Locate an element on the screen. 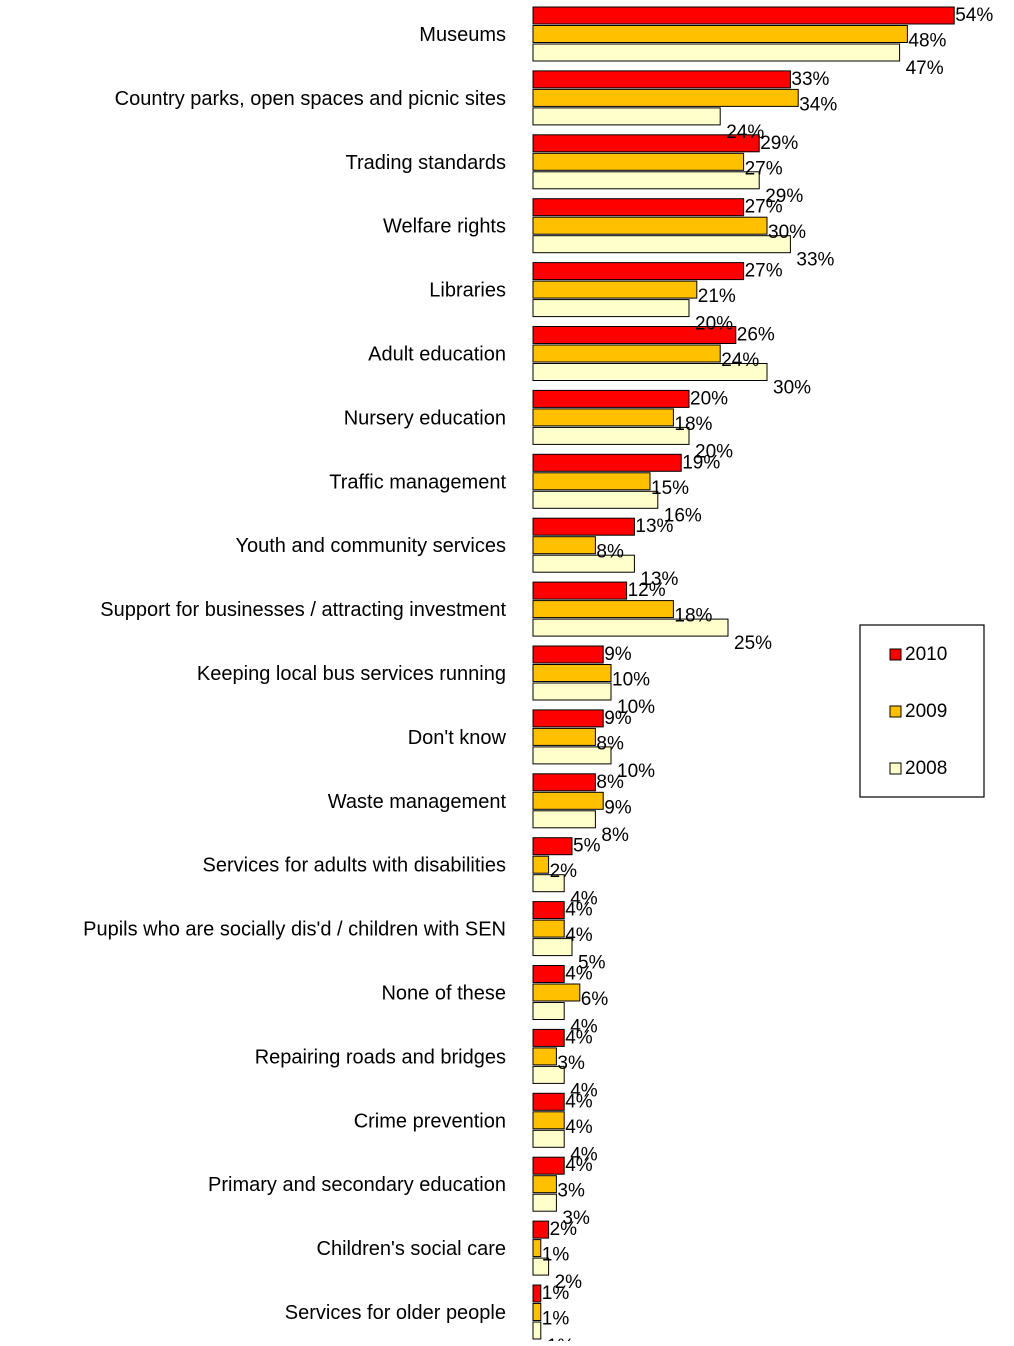 The height and width of the screenshot is (1346, 1014). value-label: 6% is located at coordinates (595, 999).